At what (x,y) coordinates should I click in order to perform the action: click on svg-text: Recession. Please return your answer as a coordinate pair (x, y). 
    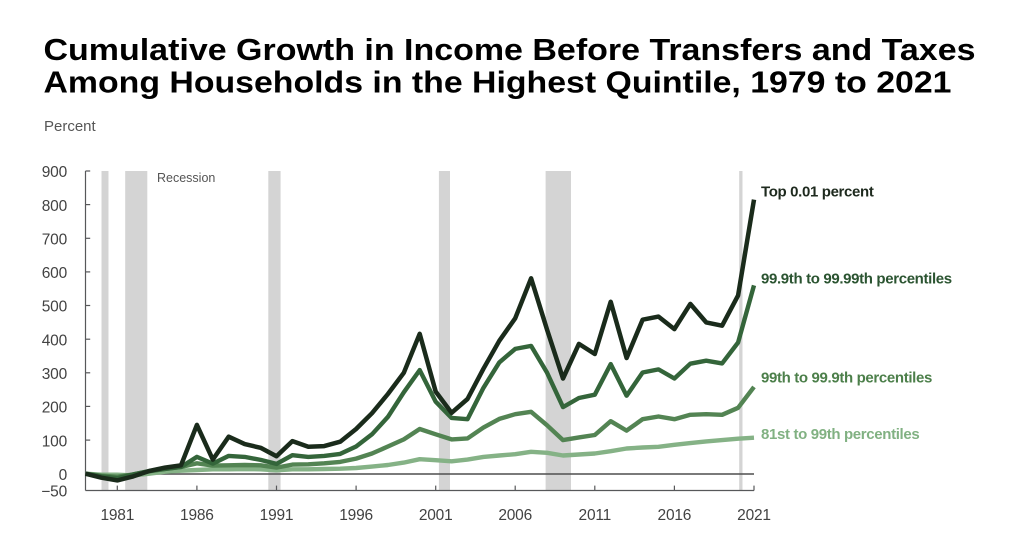
    Looking at the image, I should click on (186, 178).